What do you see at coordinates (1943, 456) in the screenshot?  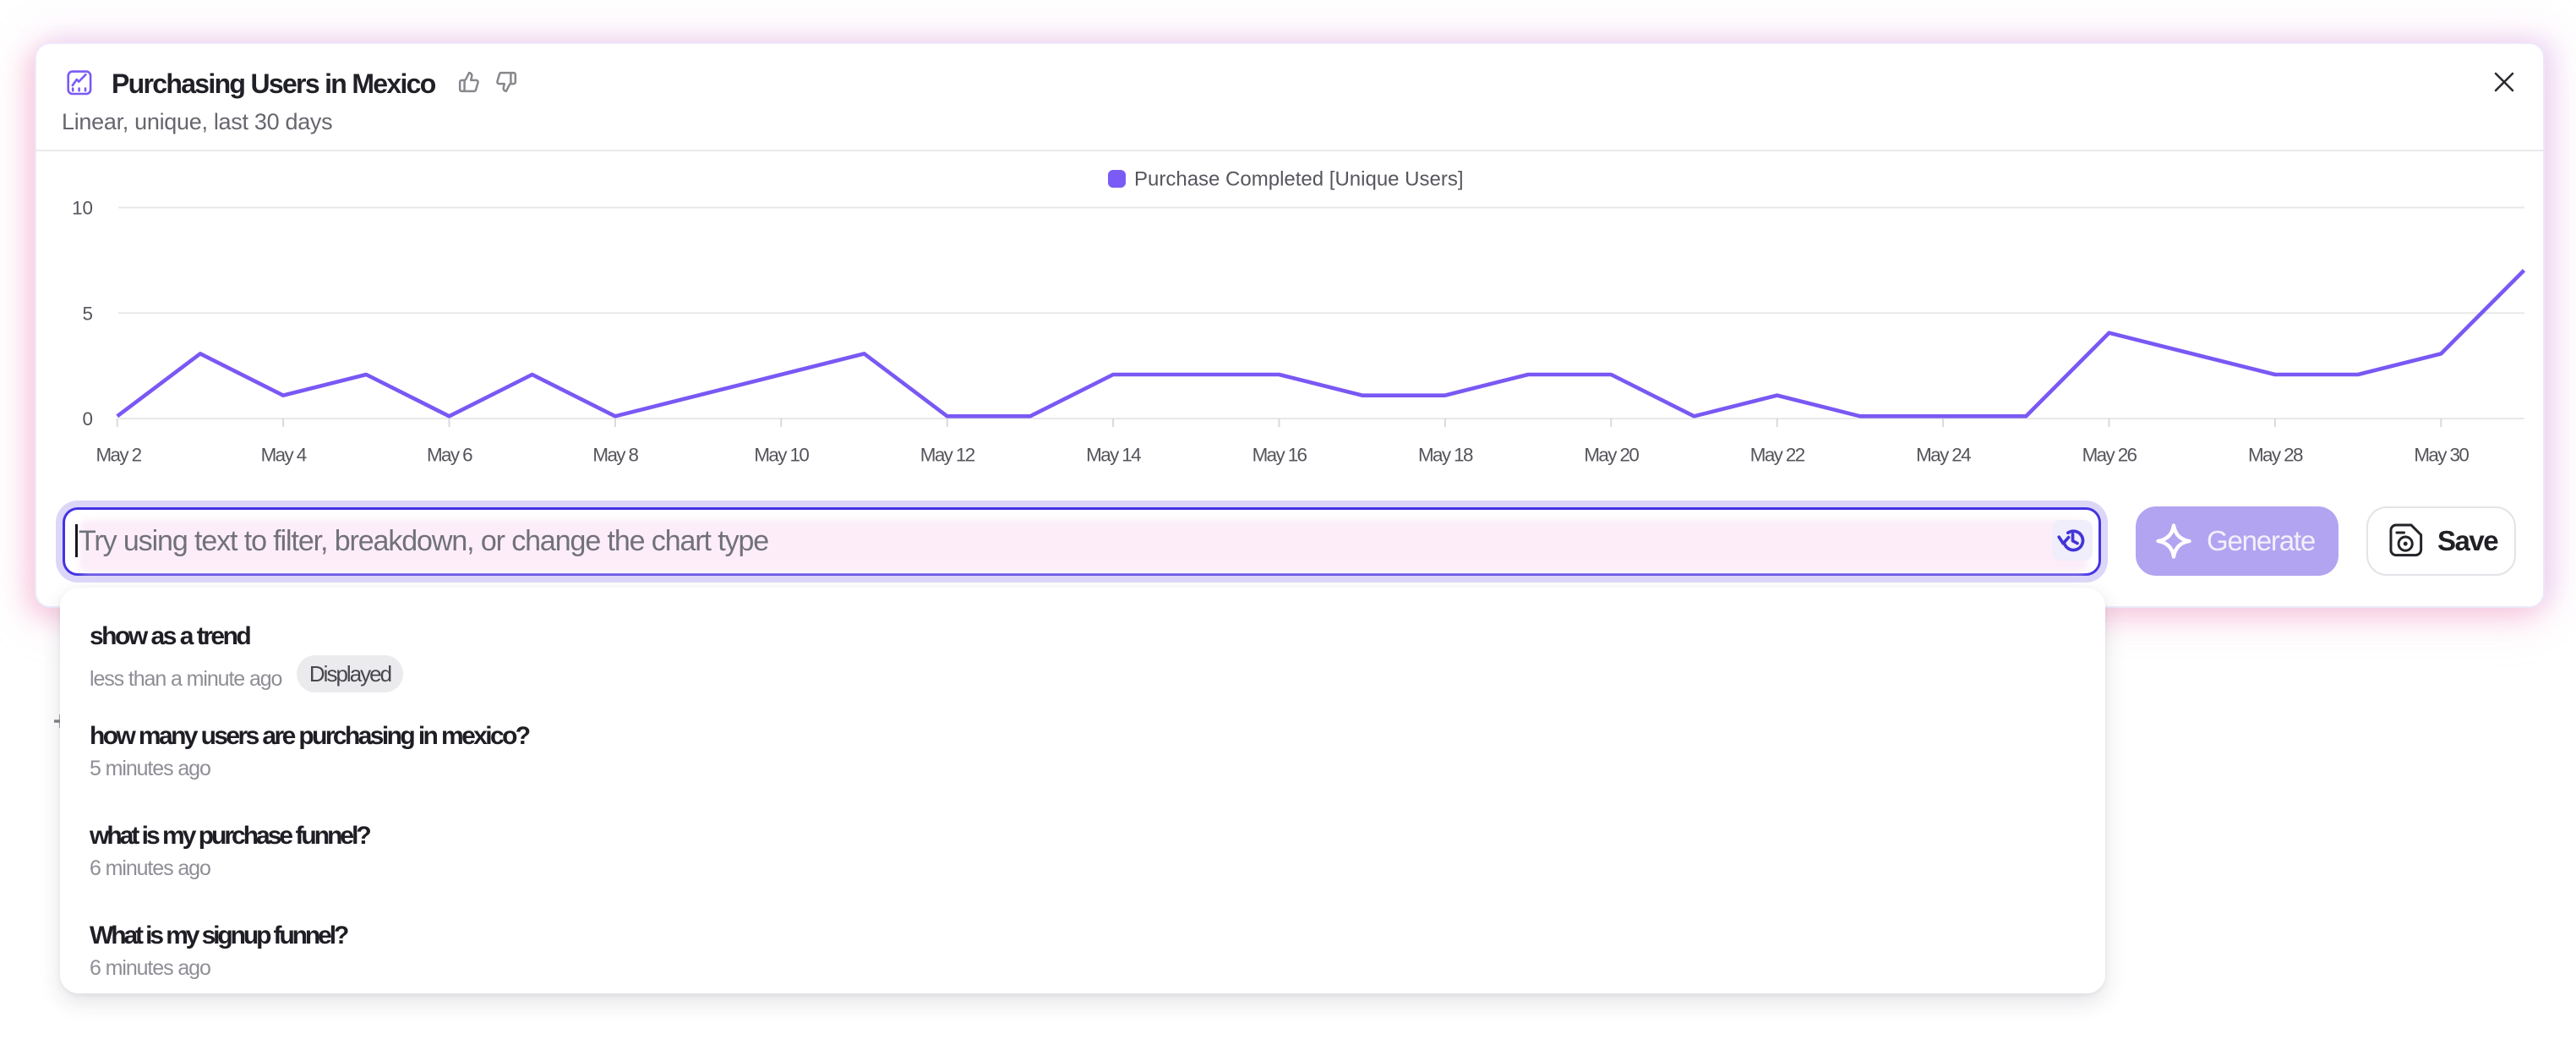 I see `svg-text: May 24` at bounding box center [1943, 456].